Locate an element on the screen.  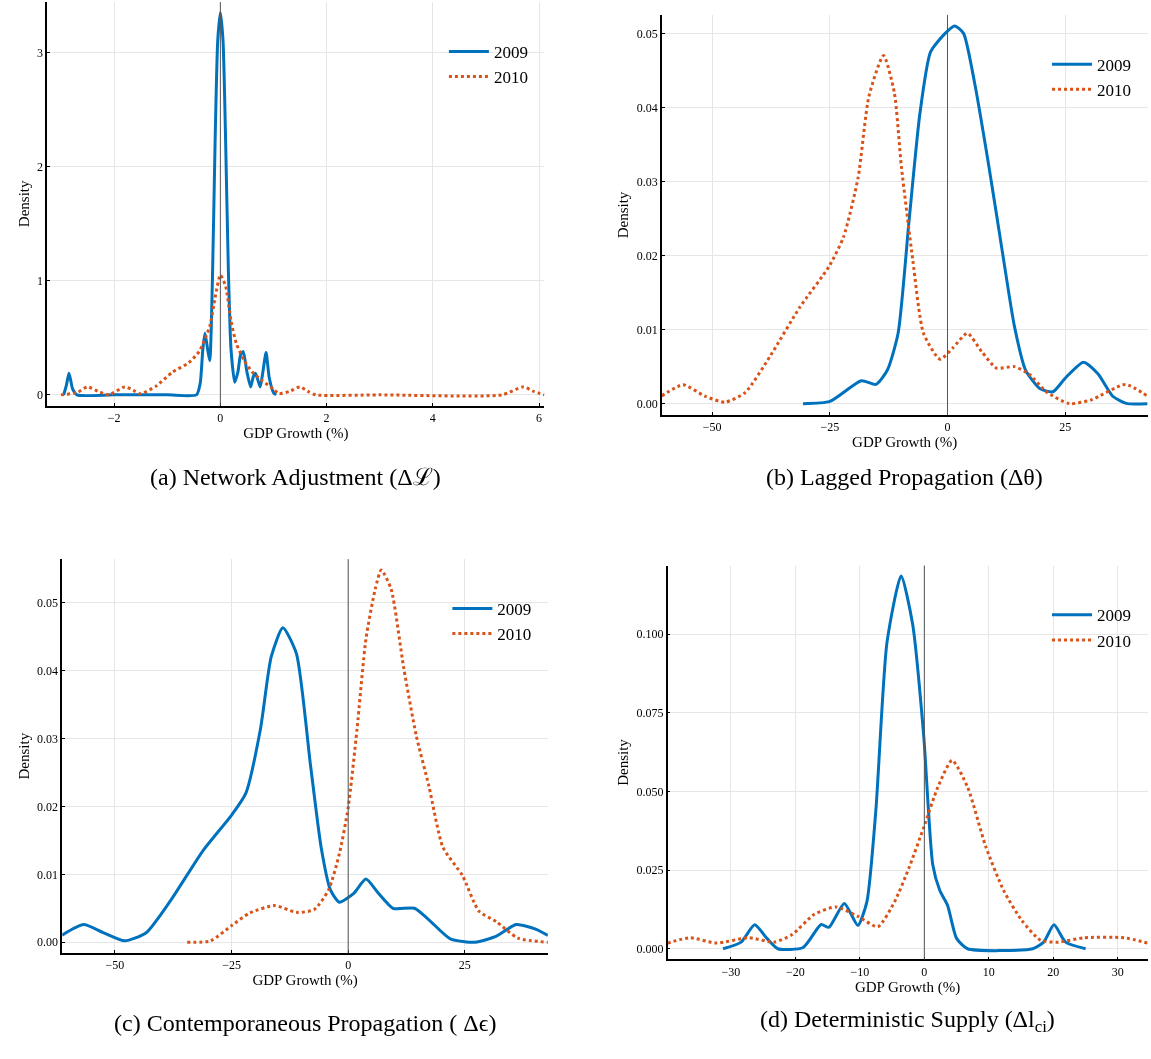
y-tick-label: 0.075 is located at coordinates (650, 712).